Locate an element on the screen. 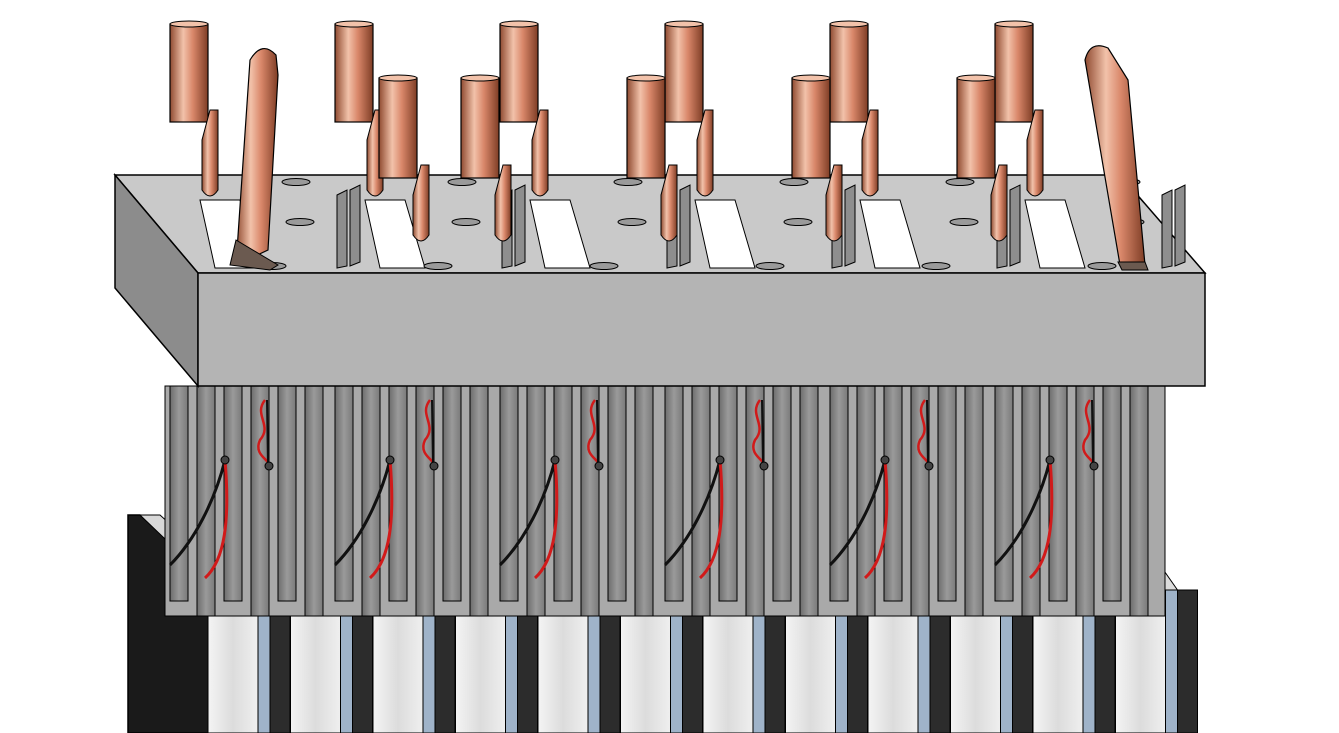 Image resolution: width=1339 pixels, height=733 pixels. cell-side is located at coordinates (1187, 661).